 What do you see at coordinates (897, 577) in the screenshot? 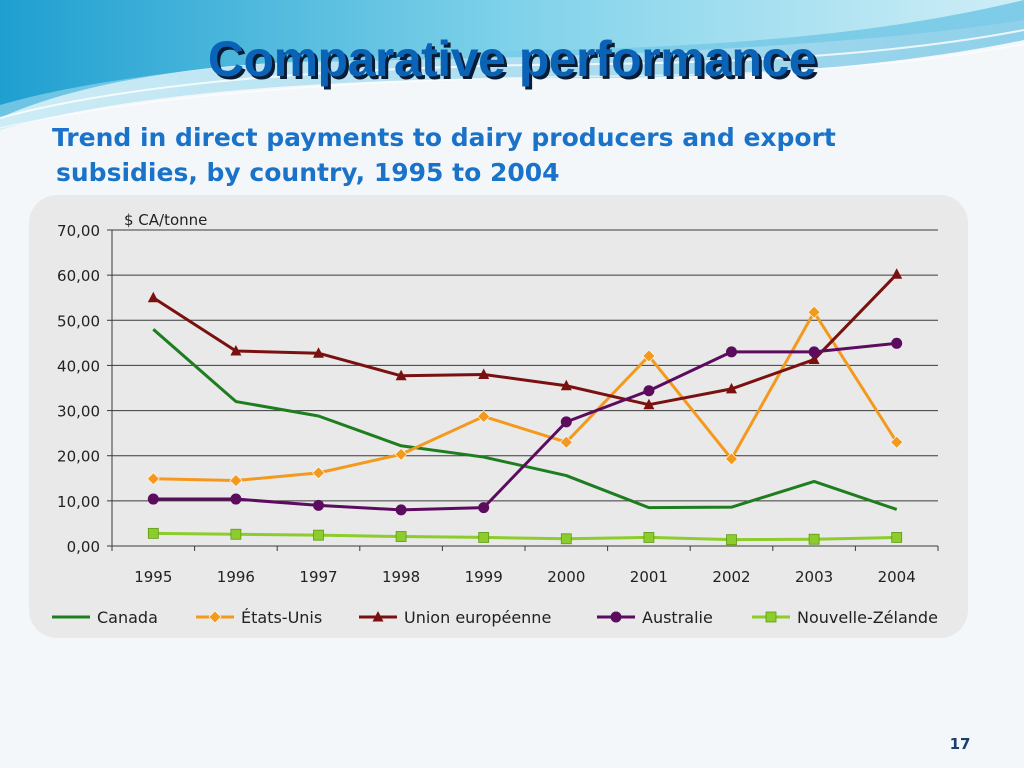
I see `x-tick-label: 2004` at bounding box center [897, 577].